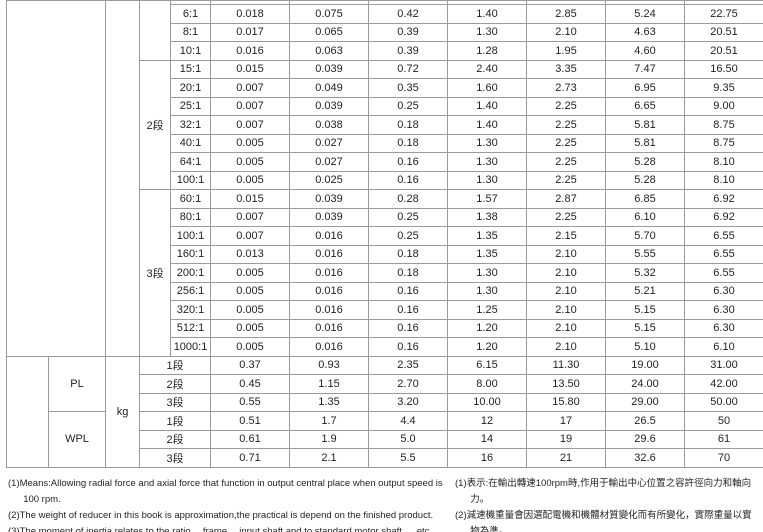  Describe the element at coordinates (487, 310) in the screenshot. I see `value-cell: 1.25` at that location.